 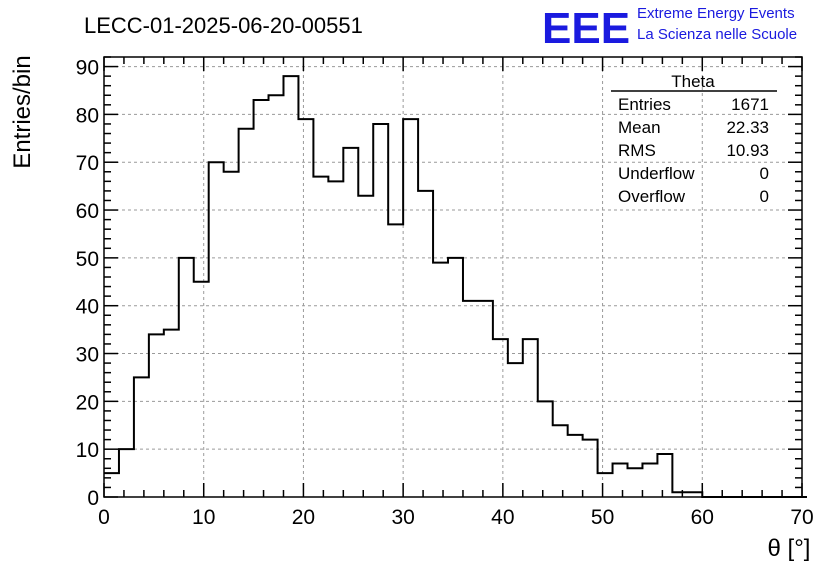 I want to click on x-tick-label: 10, so click(x=203, y=517).